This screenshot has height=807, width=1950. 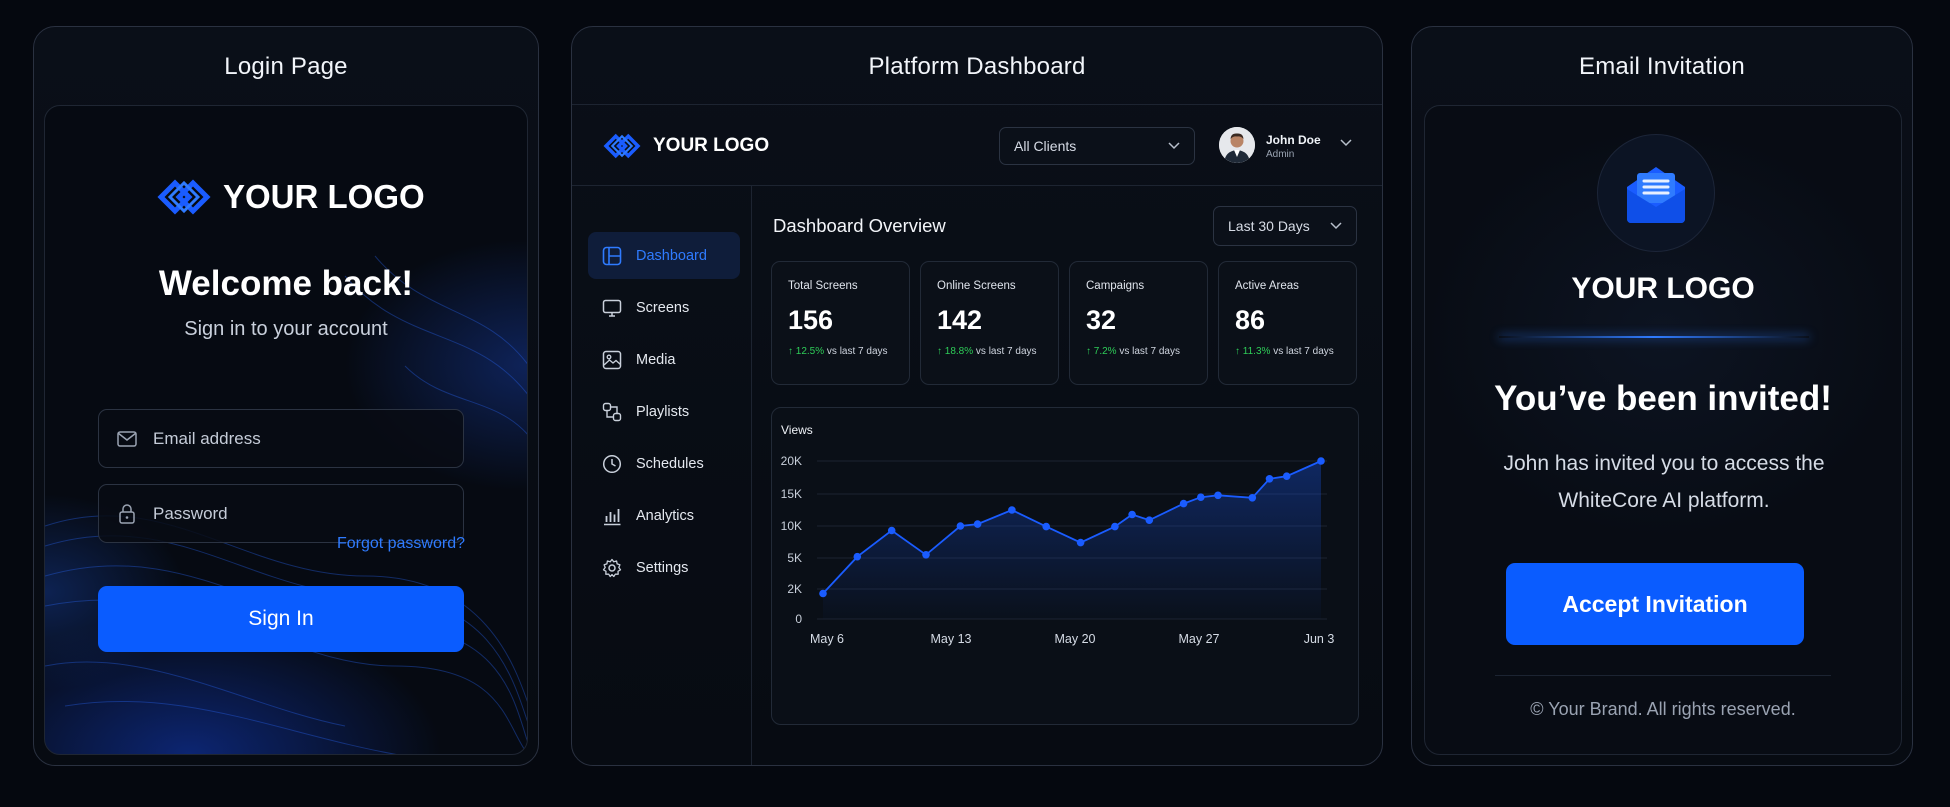 I want to click on stat-delta-value: 11.3%, so click(x=1256, y=351).